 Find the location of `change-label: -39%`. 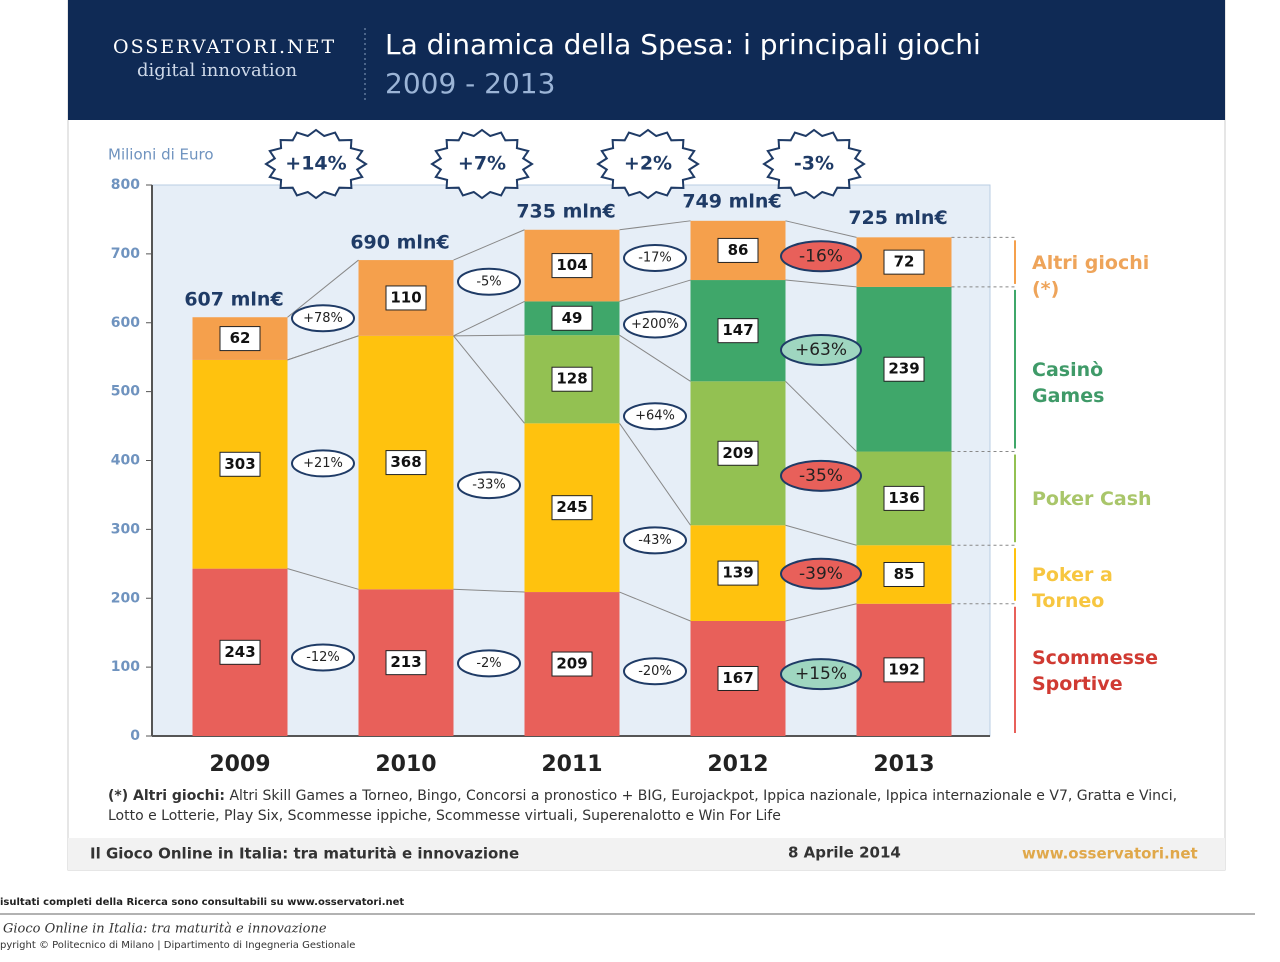

change-label: -39% is located at coordinates (821, 574).